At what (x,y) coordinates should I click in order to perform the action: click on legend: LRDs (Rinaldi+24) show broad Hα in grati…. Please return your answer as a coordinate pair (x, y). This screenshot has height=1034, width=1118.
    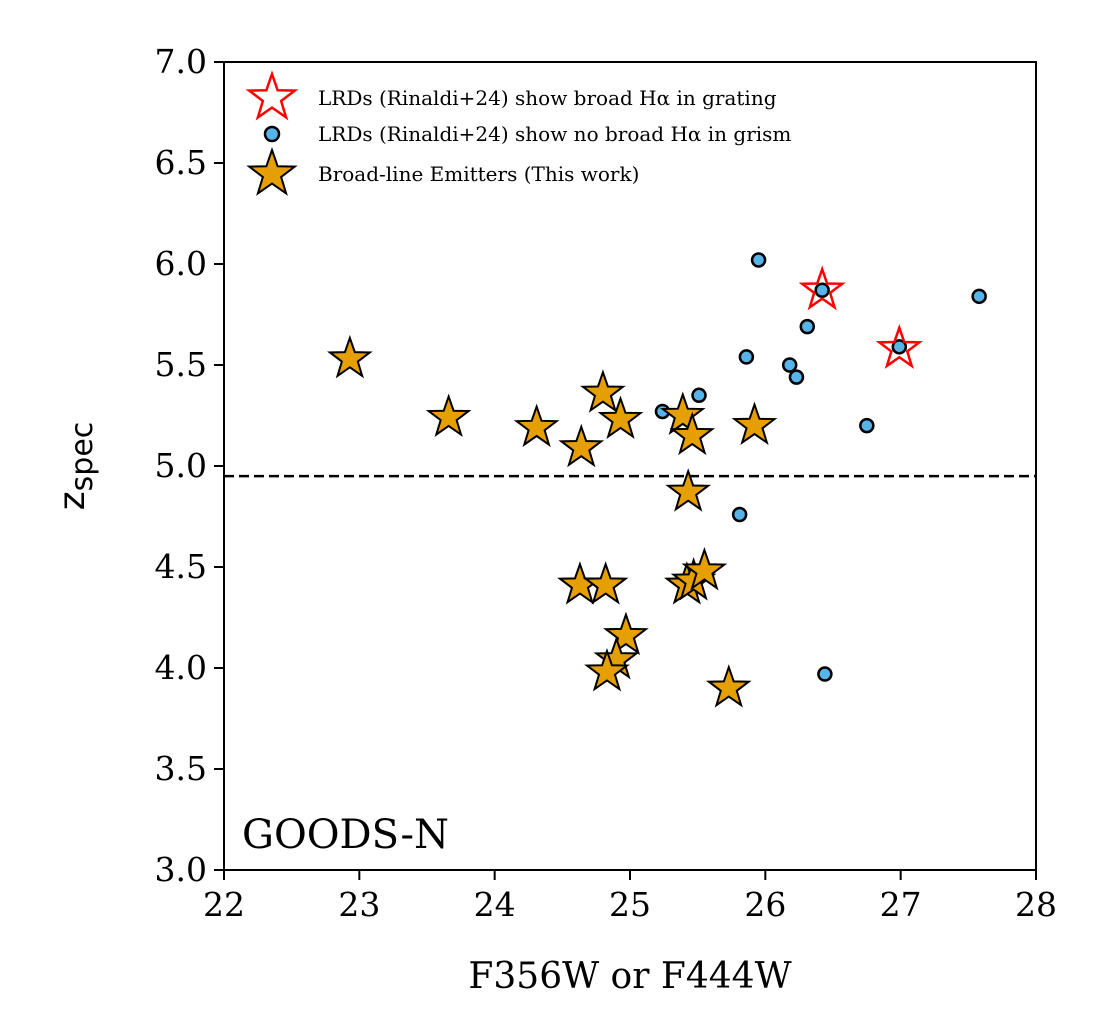
    Looking at the image, I should click on (518, 133).